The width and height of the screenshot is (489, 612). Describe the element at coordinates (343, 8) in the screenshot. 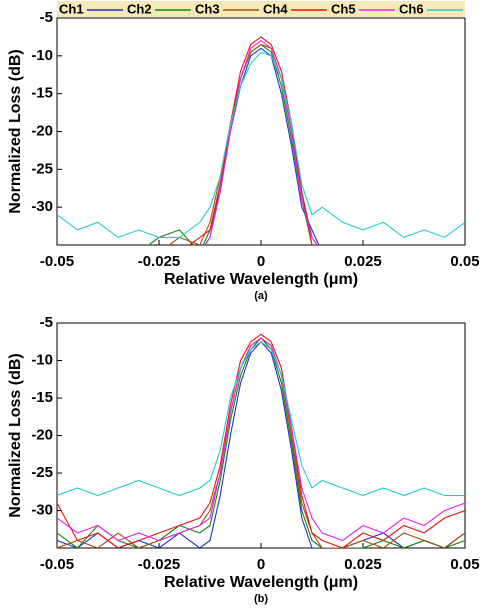

I see `legend-label: Ch5` at that location.